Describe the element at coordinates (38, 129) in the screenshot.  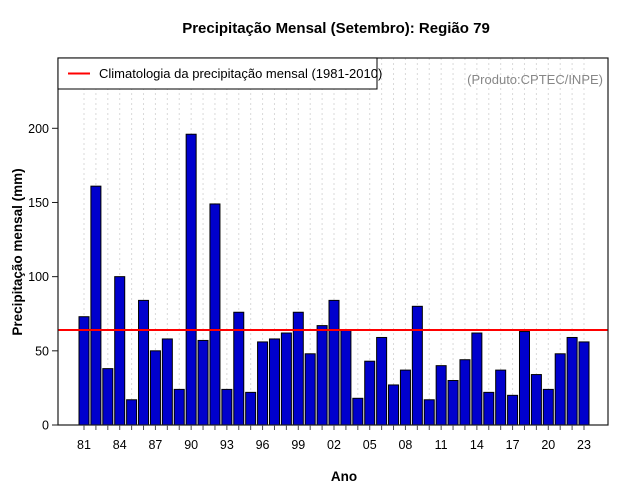
I see `y-tick-label-200: 200` at that location.